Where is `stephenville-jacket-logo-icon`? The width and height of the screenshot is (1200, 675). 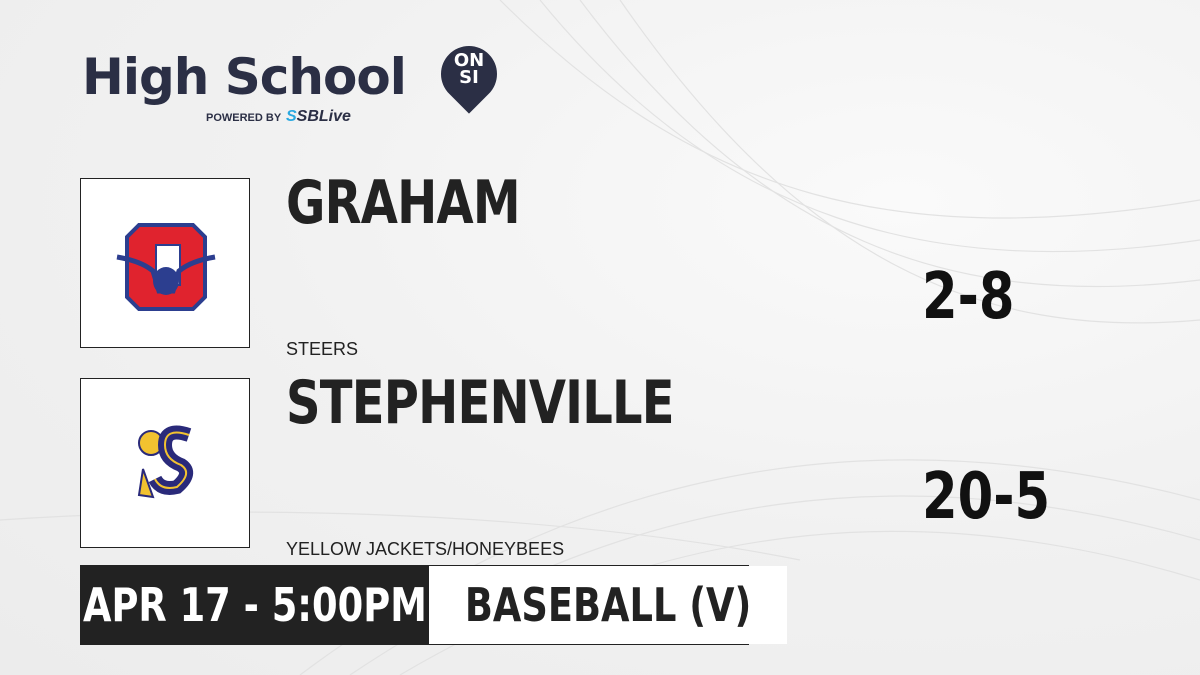 stephenville-jacket-logo-icon is located at coordinates (165, 462).